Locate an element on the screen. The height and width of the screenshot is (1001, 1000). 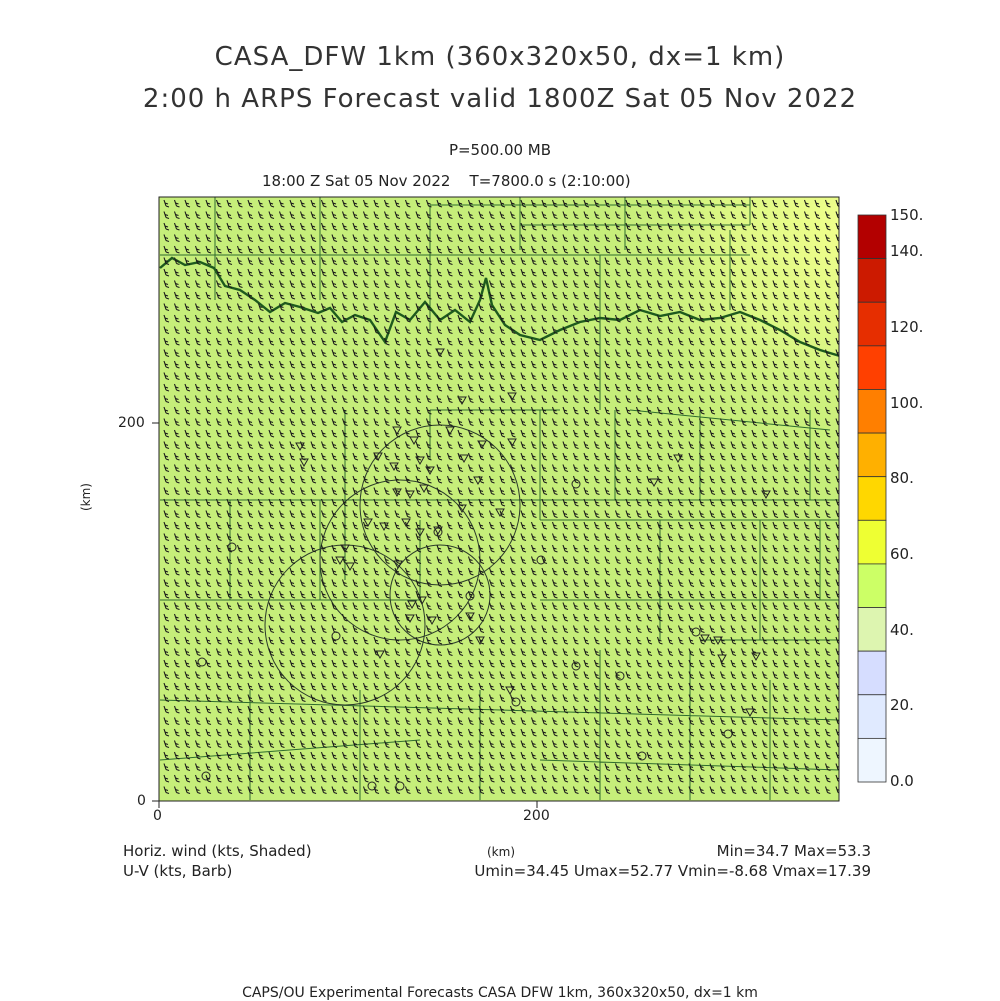
colorbar is located at coordinates (872, 498).